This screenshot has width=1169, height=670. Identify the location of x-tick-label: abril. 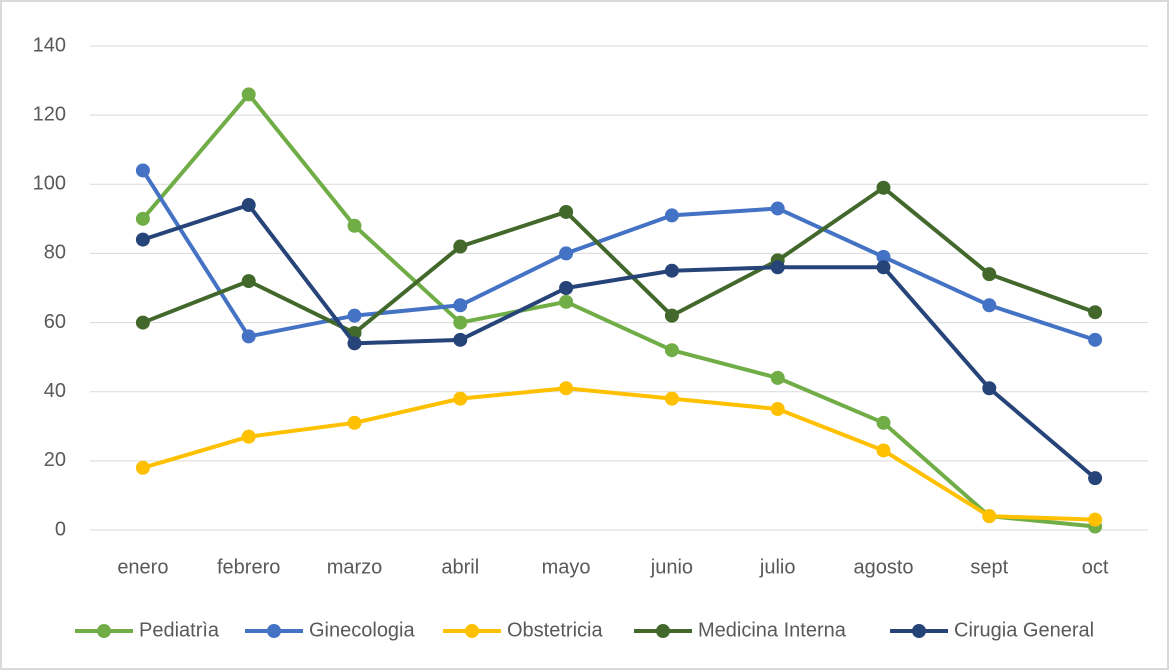
(460, 567).